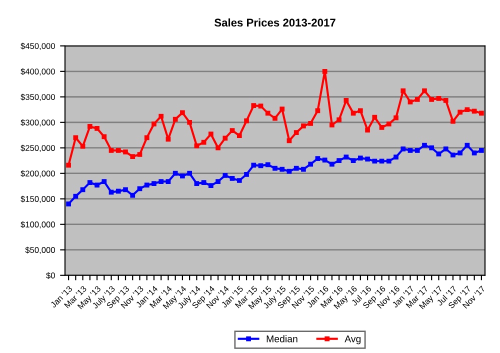 This screenshot has width=500, height=353. What do you see at coordinates (37, 122) in the screenshot?
I see `y-tick-label: $300,000` at bounding box center [37, 122].